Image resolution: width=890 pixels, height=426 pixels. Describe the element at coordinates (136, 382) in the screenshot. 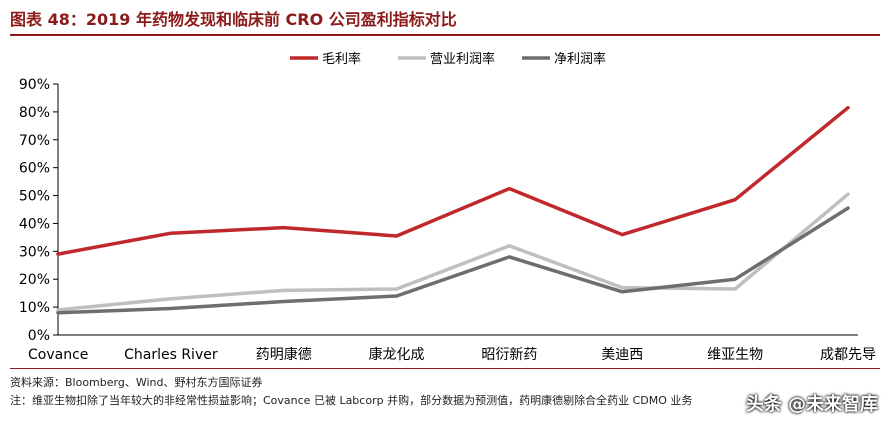

I see `source-note: 资料来源：Bloomberg、Wind、野村东方国际证券` at that location.